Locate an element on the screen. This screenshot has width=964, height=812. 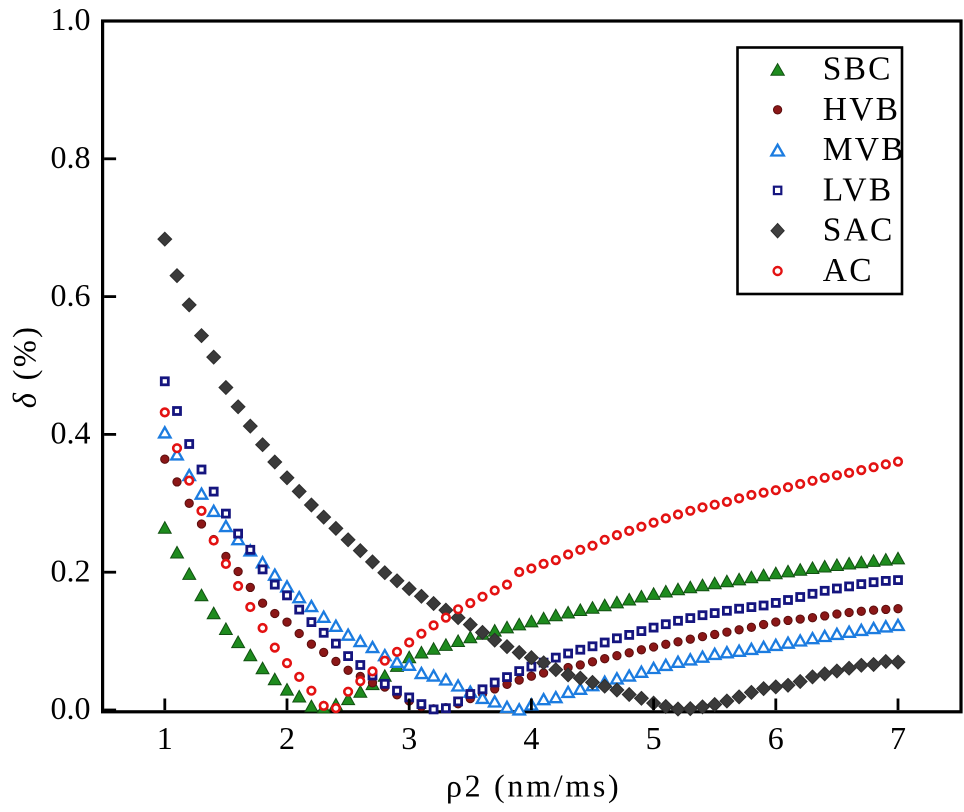
svg-text: 0.2 is located at coordinates (71, 570).